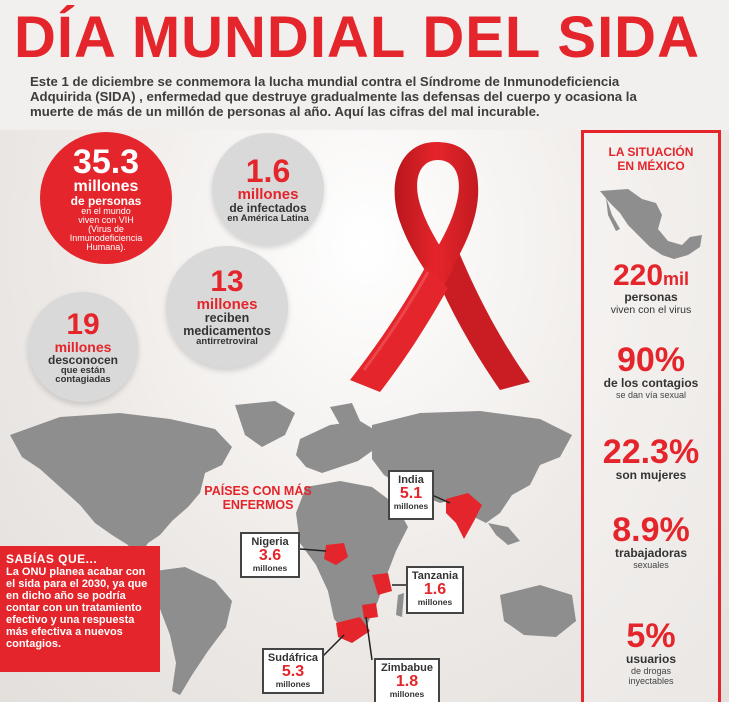  I want to click on stat-desc: de personas, so click(106, 200).